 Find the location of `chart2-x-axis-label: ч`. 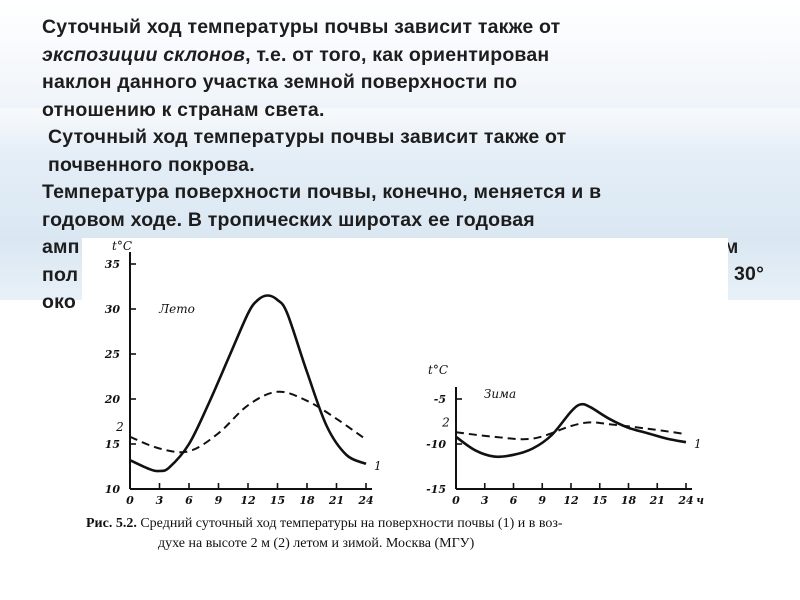

chart2-x-axis-label: ч is located at coordinates (700, 500).